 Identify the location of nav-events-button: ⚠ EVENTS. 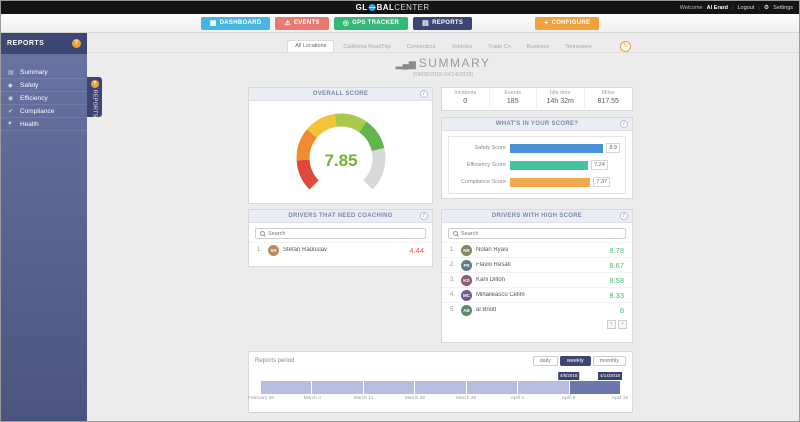
(302, 23).